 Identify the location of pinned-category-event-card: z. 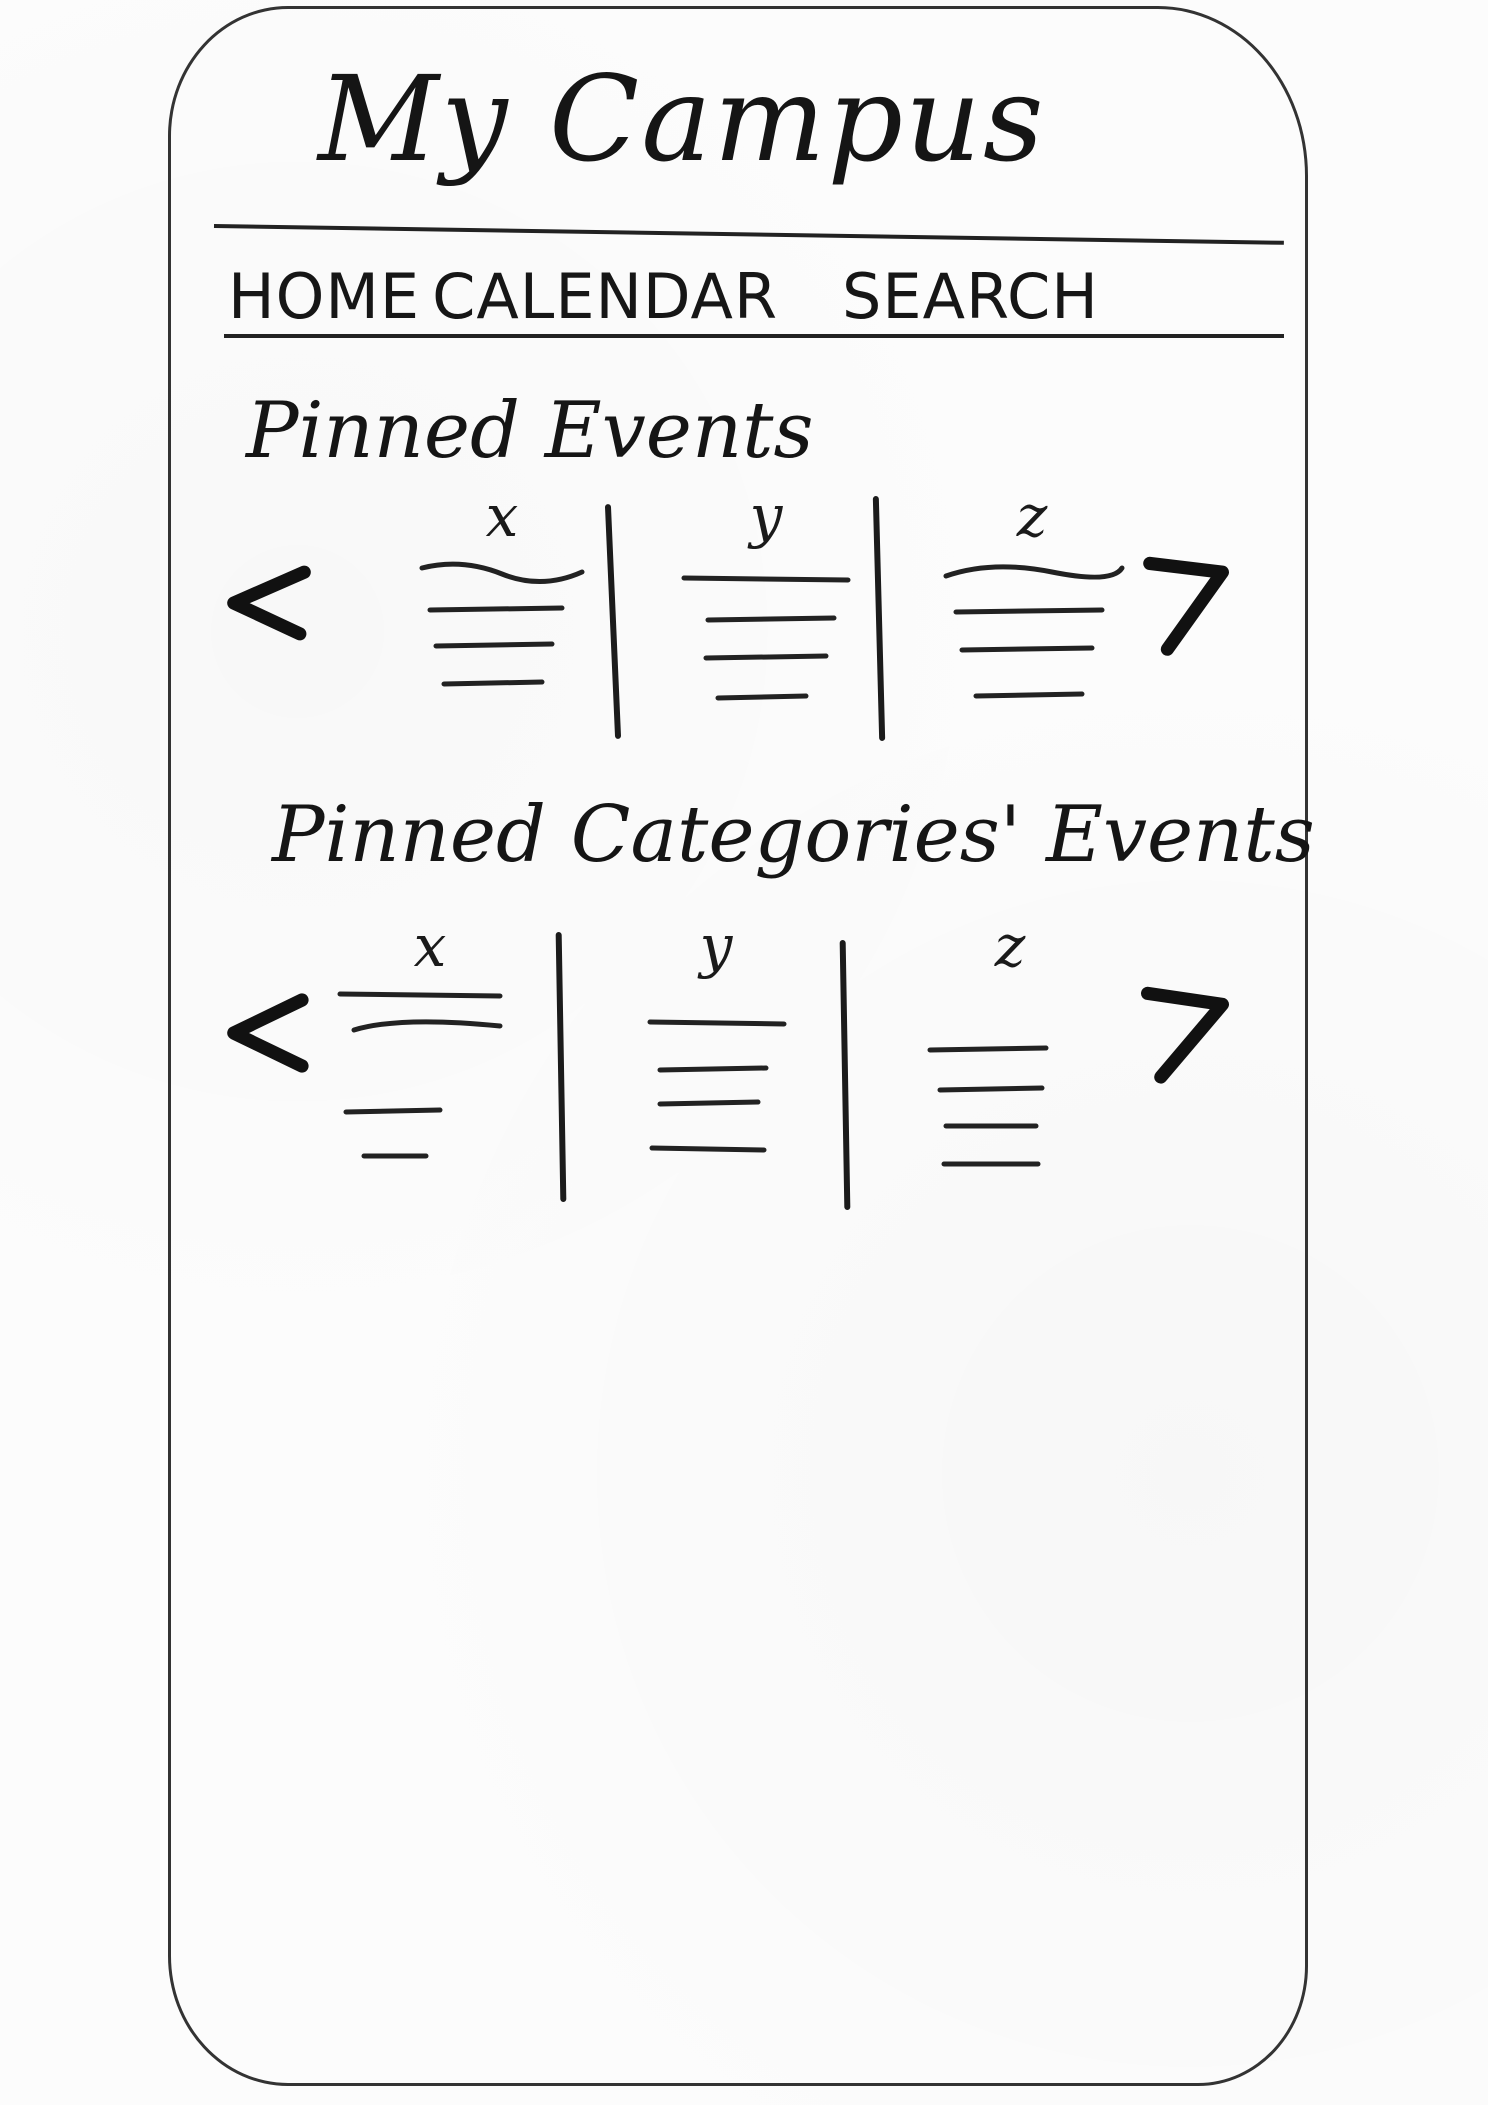
(1010, 1039).